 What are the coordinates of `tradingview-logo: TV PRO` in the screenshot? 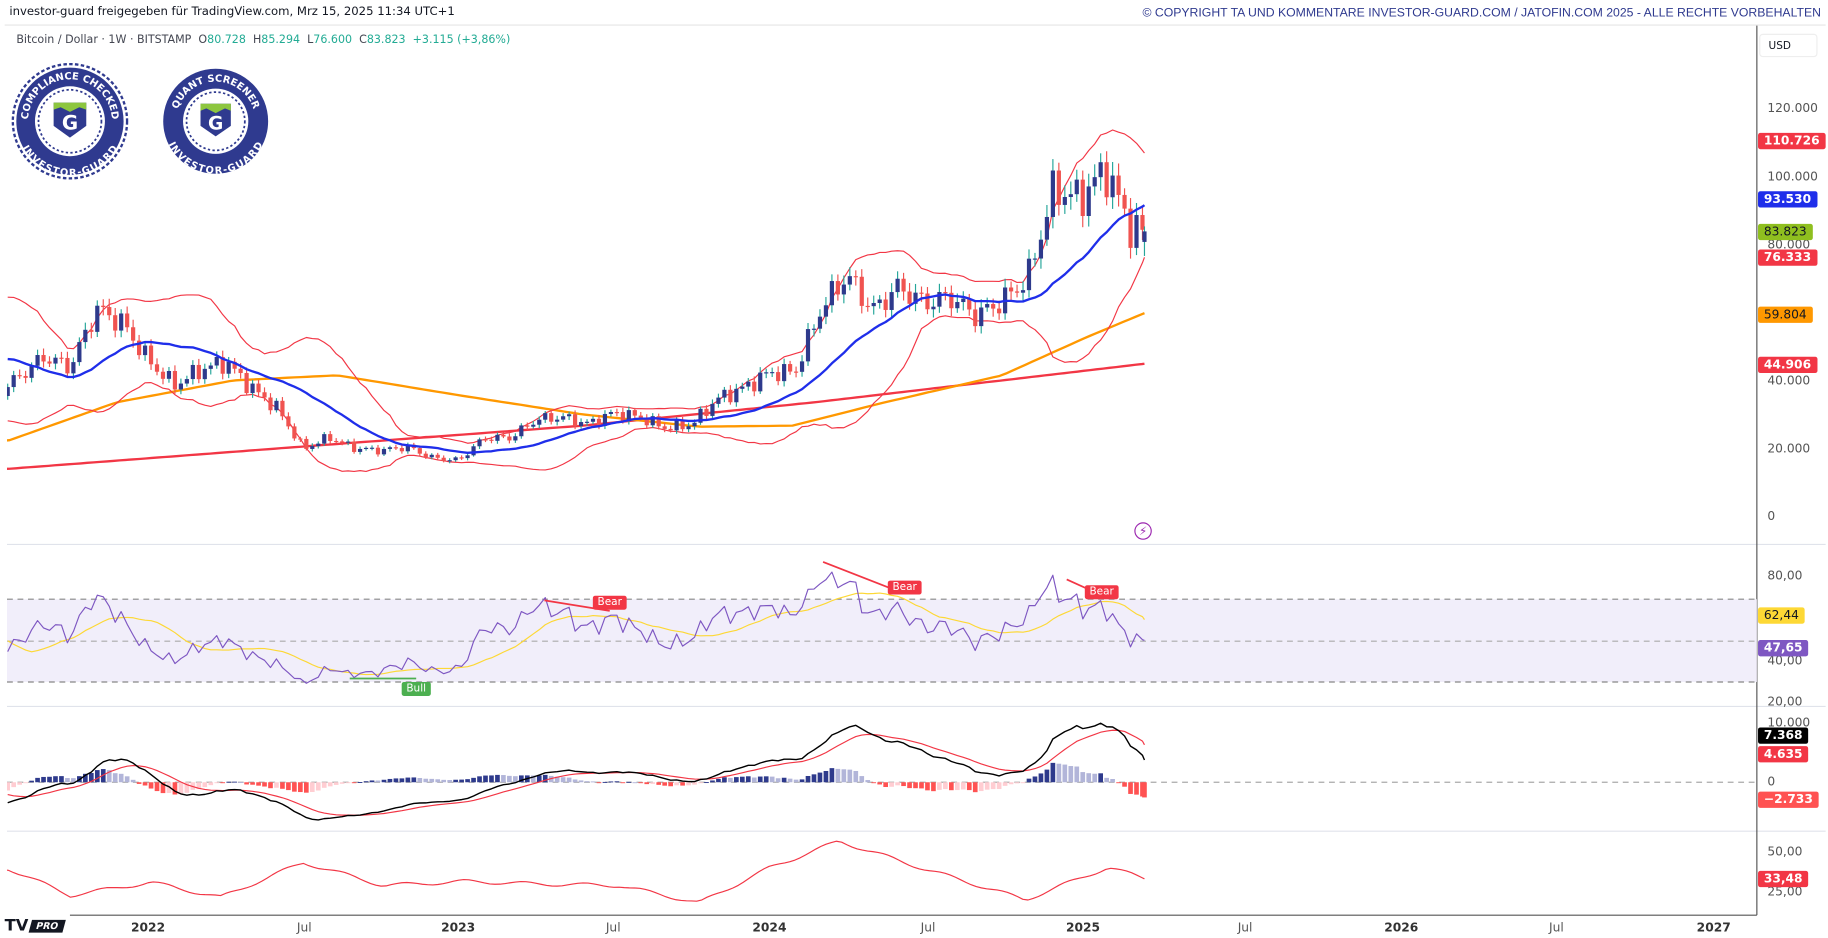 It's located at (36, 925).